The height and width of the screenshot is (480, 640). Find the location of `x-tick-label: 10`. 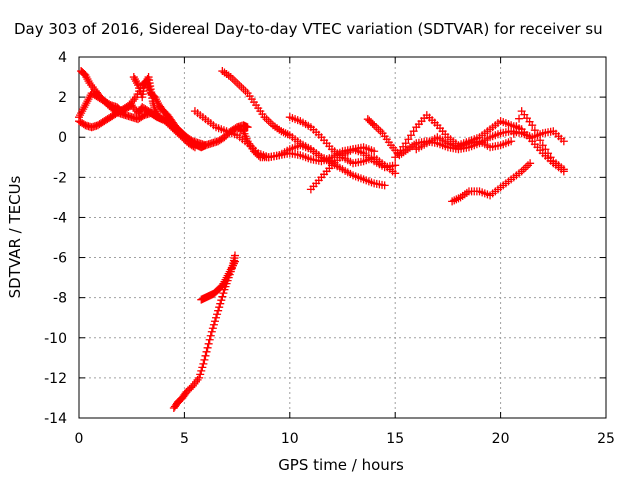

x-tick-label: 10 is located at coordinates (290, 439).